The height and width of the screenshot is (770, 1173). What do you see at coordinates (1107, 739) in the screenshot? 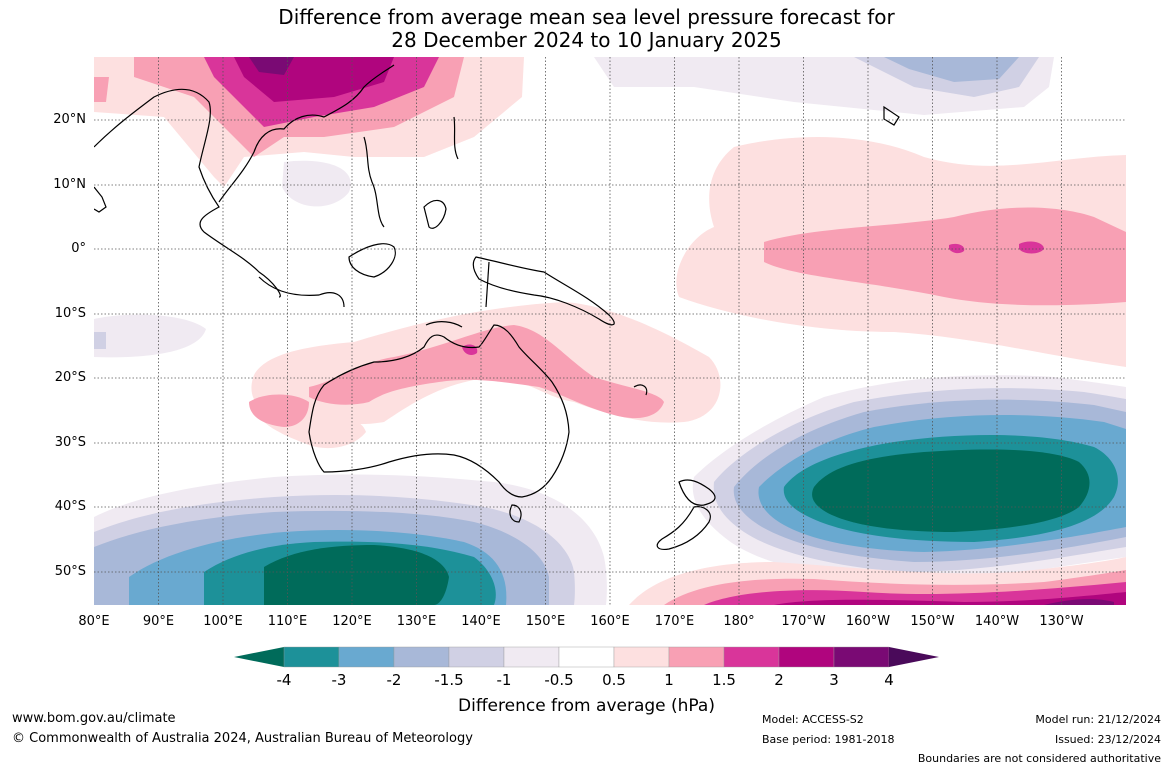
I see `issued-date: Issued: 23/12/2024` at bounding box center [1107, 739].